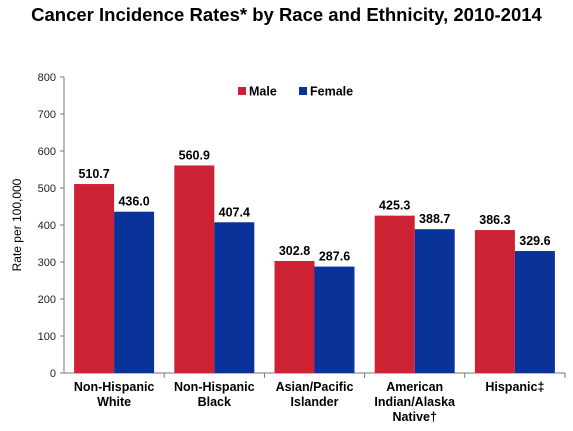 The width and height of the screenshot is (573, 431). What do you see at coordinates (47, 152) in the screenshot?
I see `y-tick-label: 600` at bounding box center [47, 152].